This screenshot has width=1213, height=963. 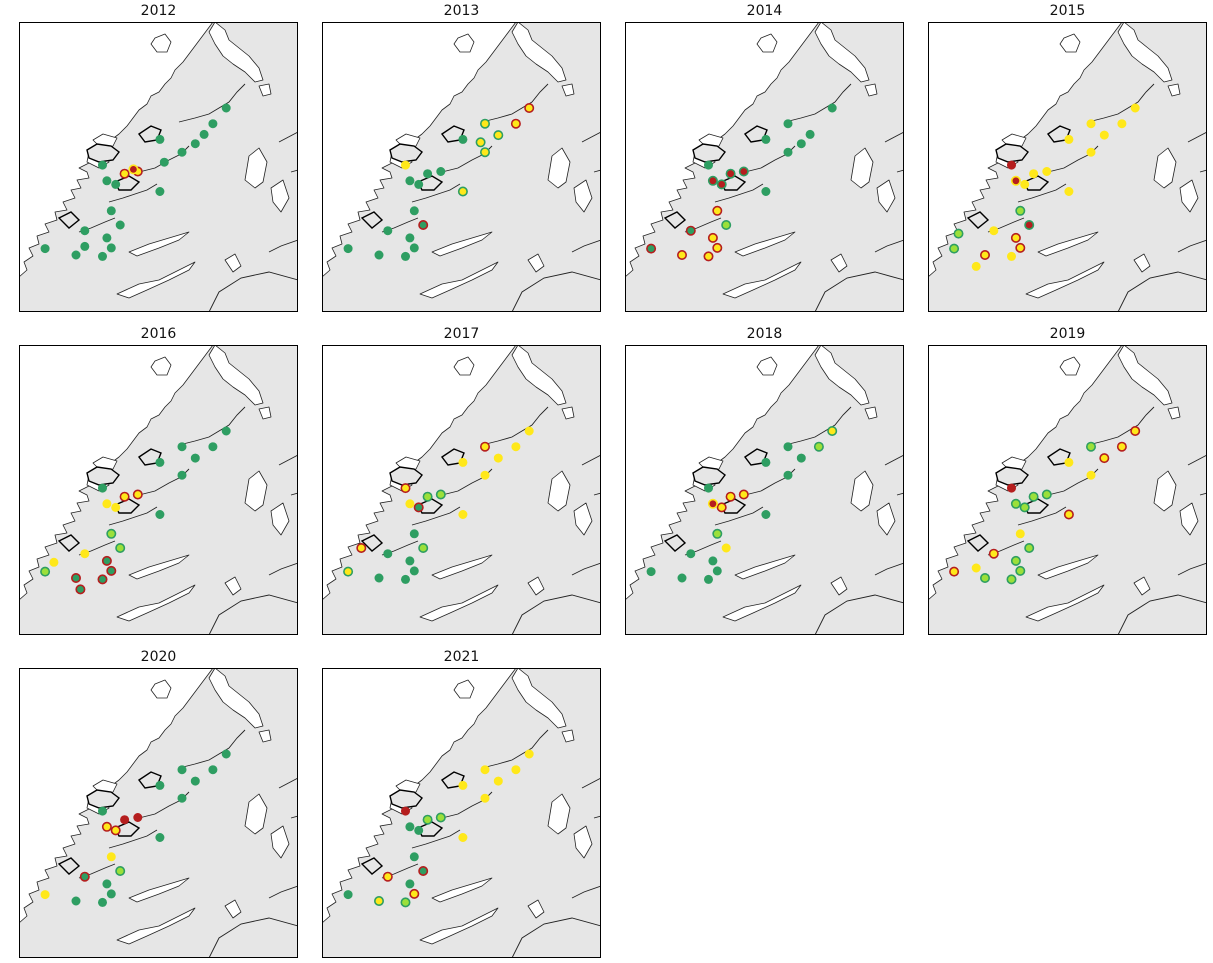 I want to click on map-2018, so click(x=764, y=490).